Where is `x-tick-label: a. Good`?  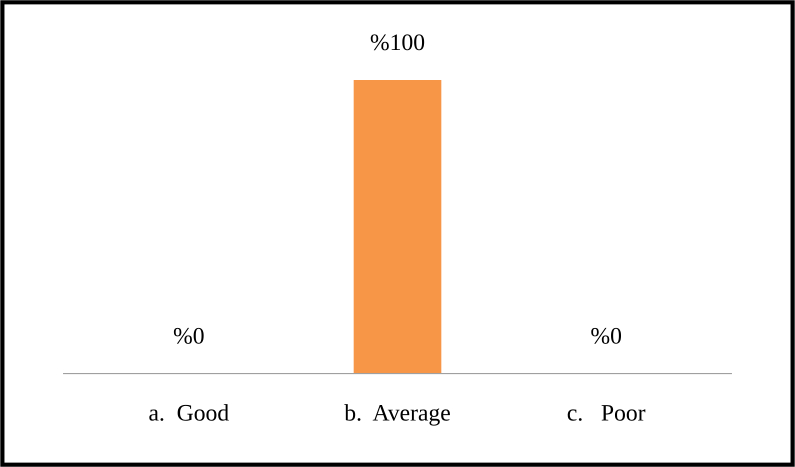 x-tick-label: a. Good is located at coordinates (189, 412).